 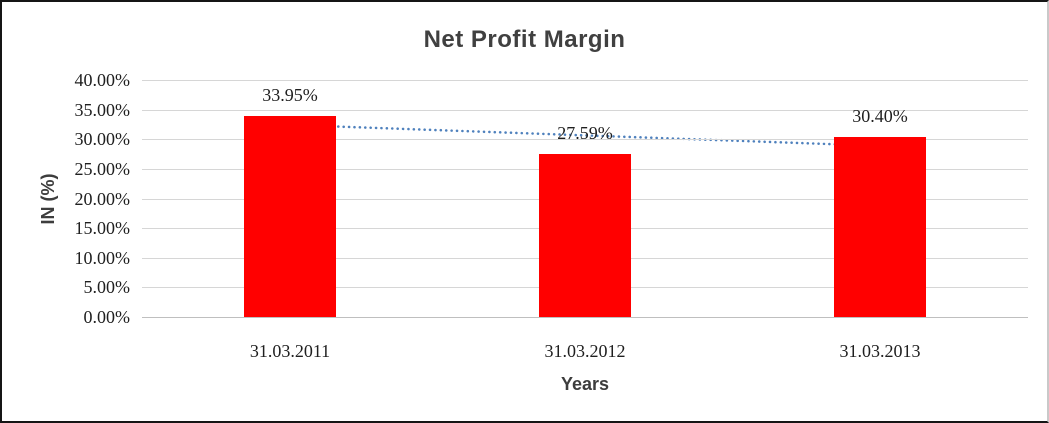 I want to click on chart-title: Net Profit Margin, so click(x=524, y=39).